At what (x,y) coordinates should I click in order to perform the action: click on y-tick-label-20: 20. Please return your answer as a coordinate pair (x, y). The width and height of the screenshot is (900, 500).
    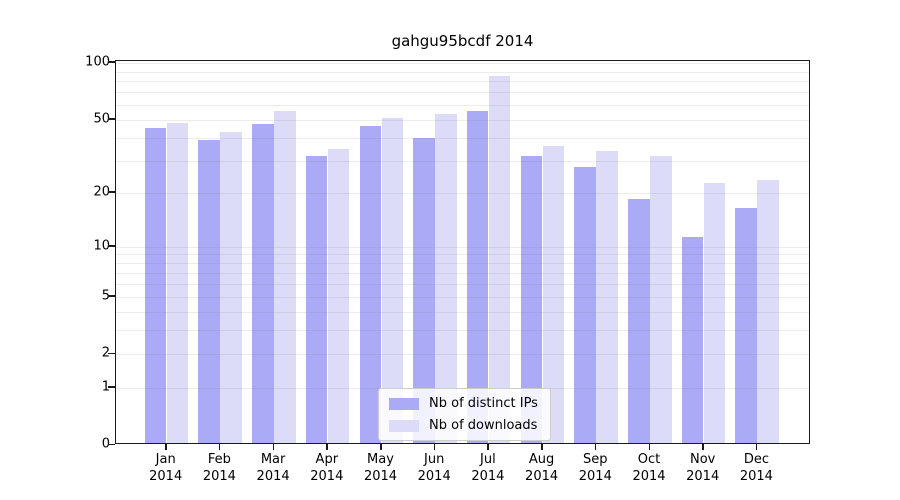
    Looking at the image, I should click on (101, 192).